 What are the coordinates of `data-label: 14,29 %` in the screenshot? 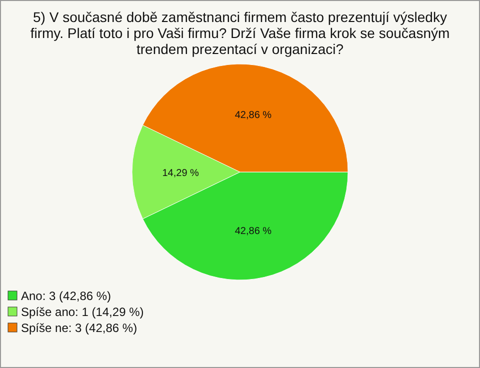 It's located at (181, 173).